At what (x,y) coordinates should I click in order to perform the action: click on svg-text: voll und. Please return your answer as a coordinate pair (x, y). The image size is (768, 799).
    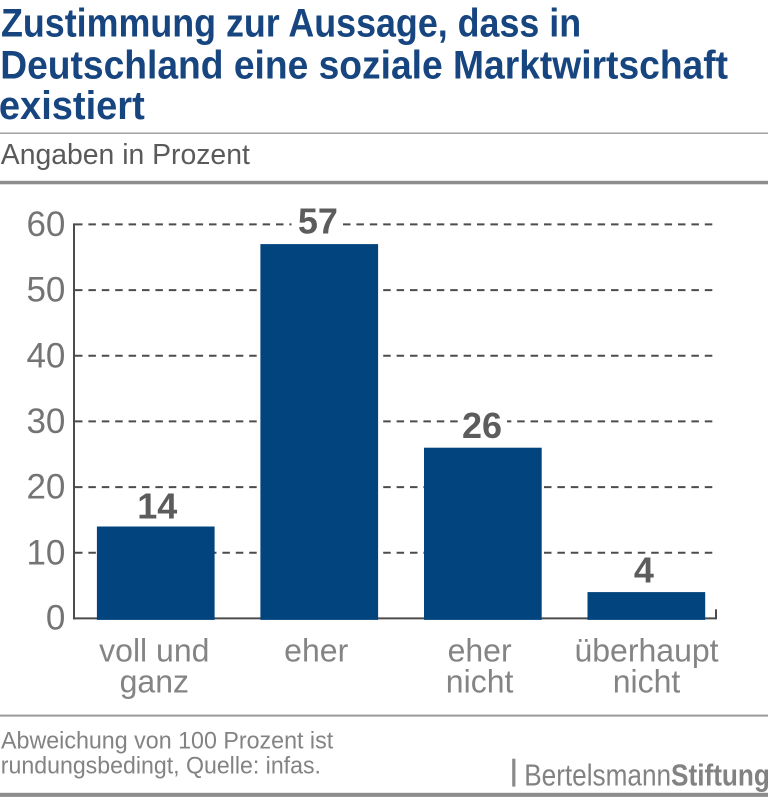
    Looking at the image, I should click on (154, 651).